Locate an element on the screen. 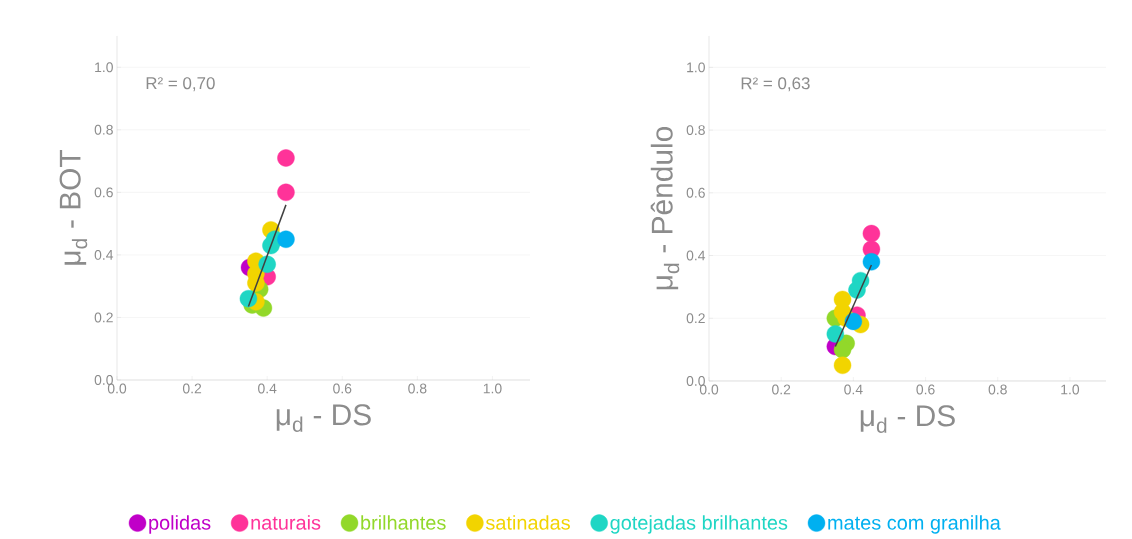 The height and width of the screenshot is (539, 1132). legend-label: brilhantes is located at coordinates (403, 522).